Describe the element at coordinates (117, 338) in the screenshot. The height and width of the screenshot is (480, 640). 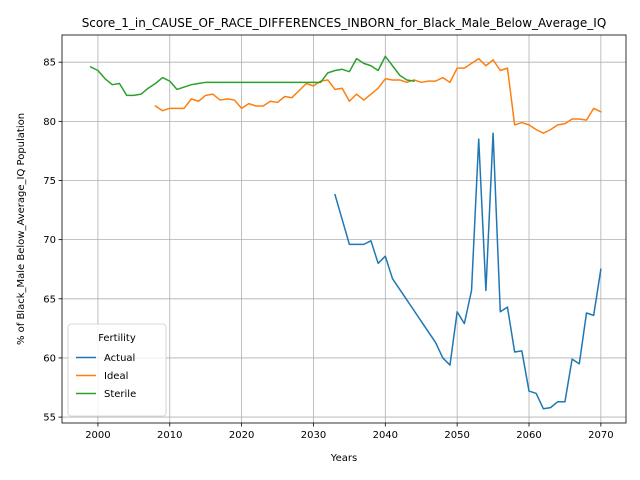
I see `legend-title: Fertility` at that location.